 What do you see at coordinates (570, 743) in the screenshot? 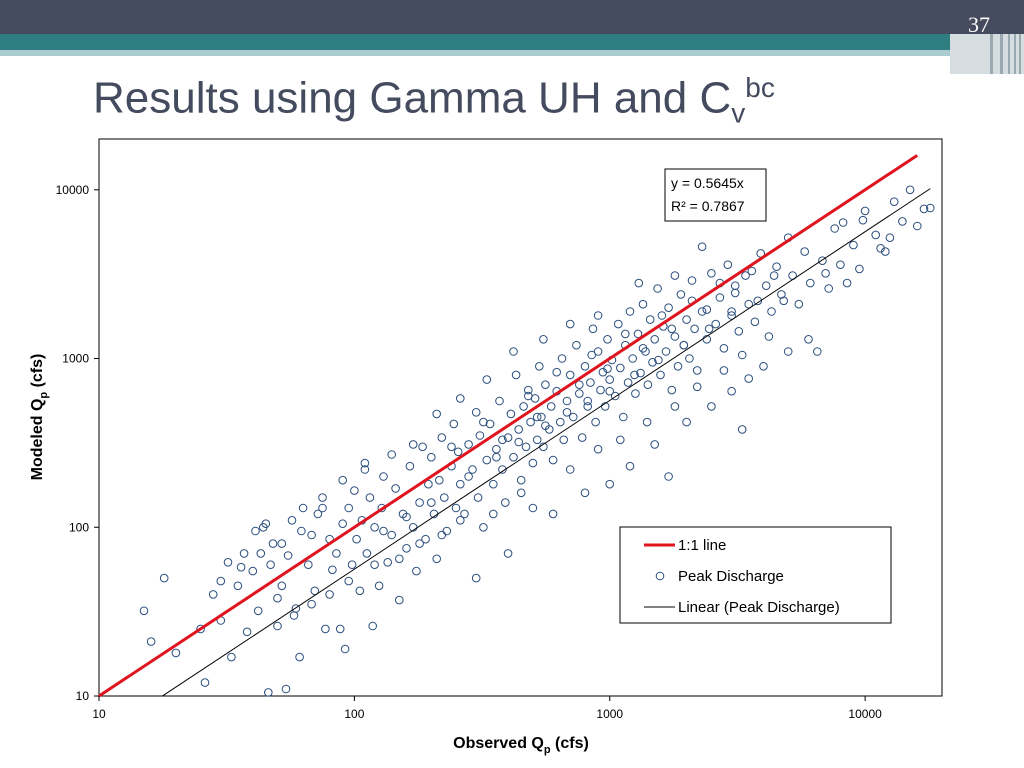
I see `x-axis-title-rest: (cfs)` at bounding box center [570, 743].